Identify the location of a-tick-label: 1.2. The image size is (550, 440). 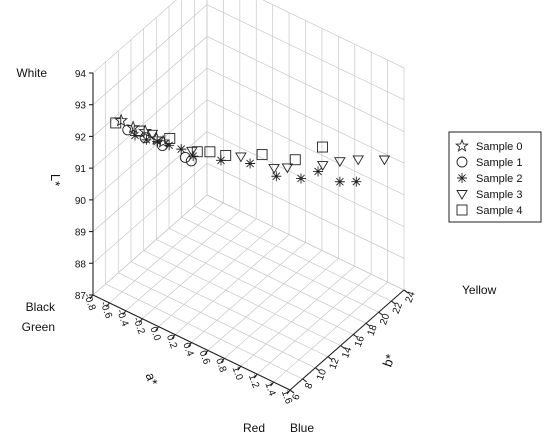
(253, 381).